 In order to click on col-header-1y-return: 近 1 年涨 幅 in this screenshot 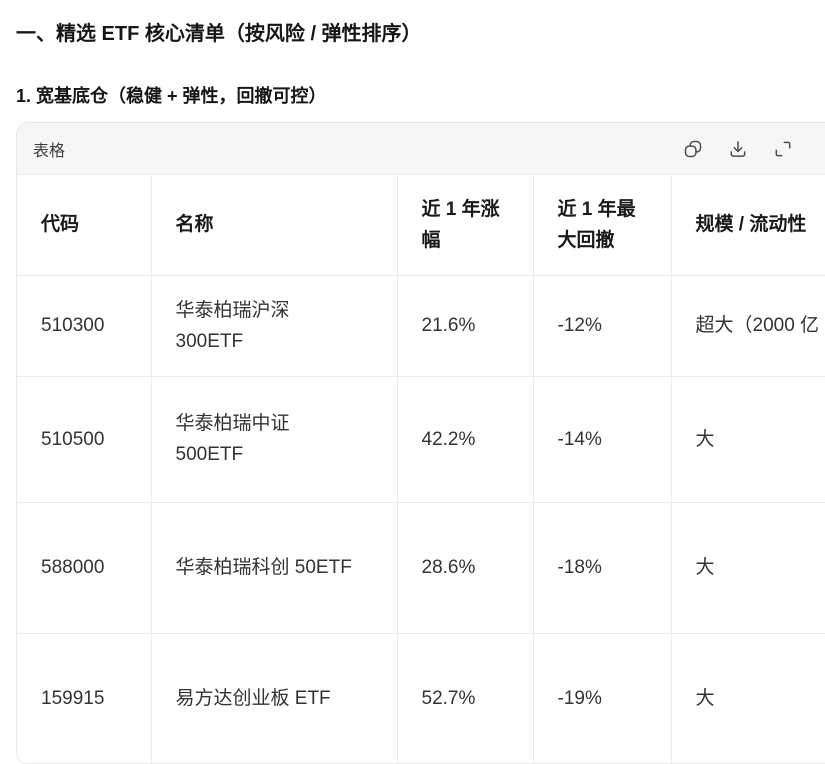, I will do `click(465, 225)`.